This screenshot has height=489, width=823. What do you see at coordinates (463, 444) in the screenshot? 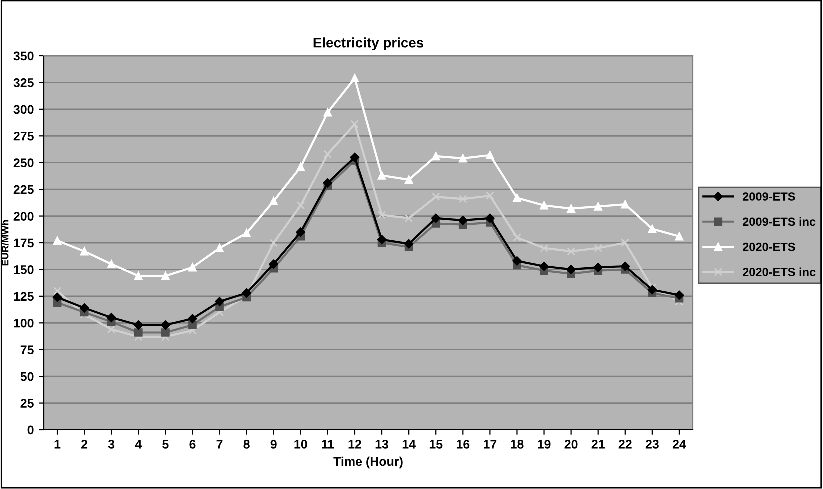
I see `x-tick-label: 16` at bounding box center [463, 444].